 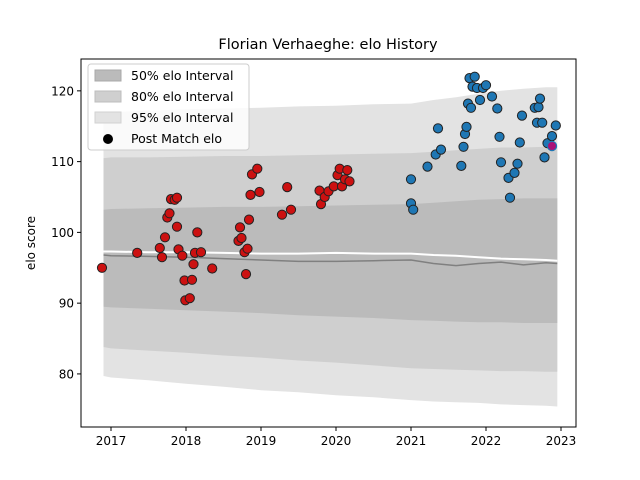 I want to click on x-tick-label-4: 2021, so click(x=411, y=441).